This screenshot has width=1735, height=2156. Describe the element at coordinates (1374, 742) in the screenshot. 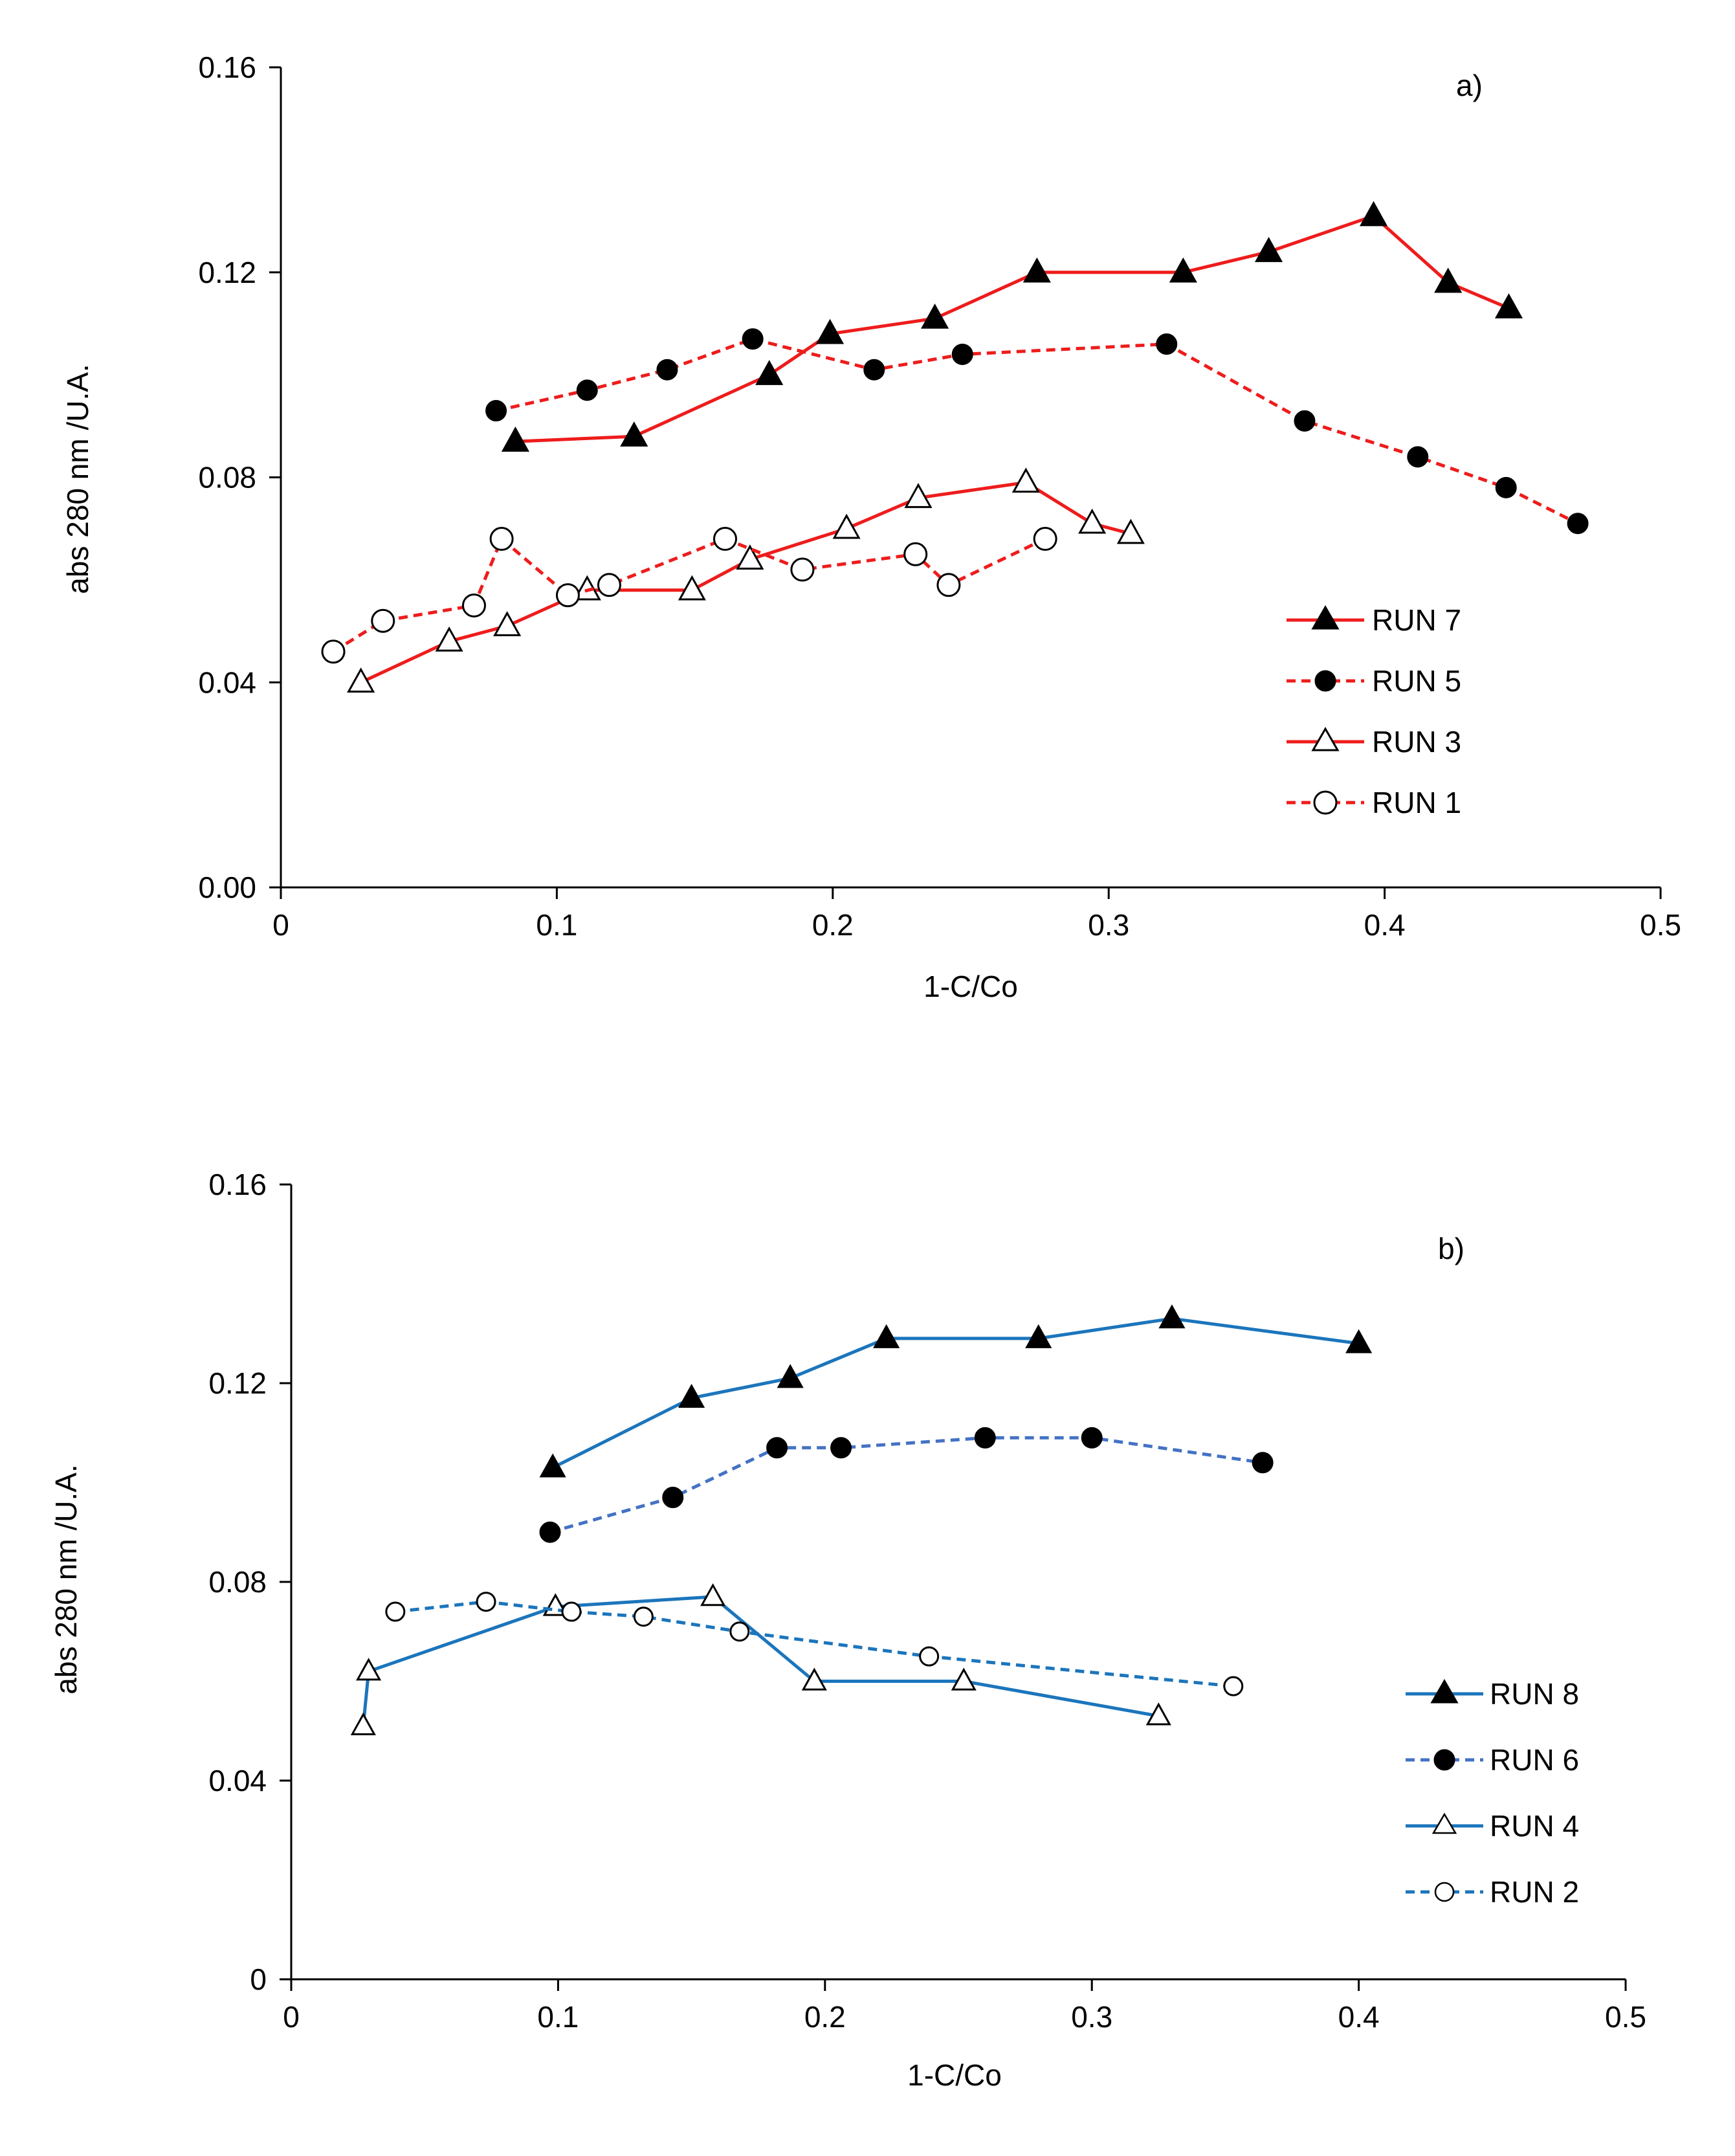

I see `legend-item-run-3: RUN 3` at that location.